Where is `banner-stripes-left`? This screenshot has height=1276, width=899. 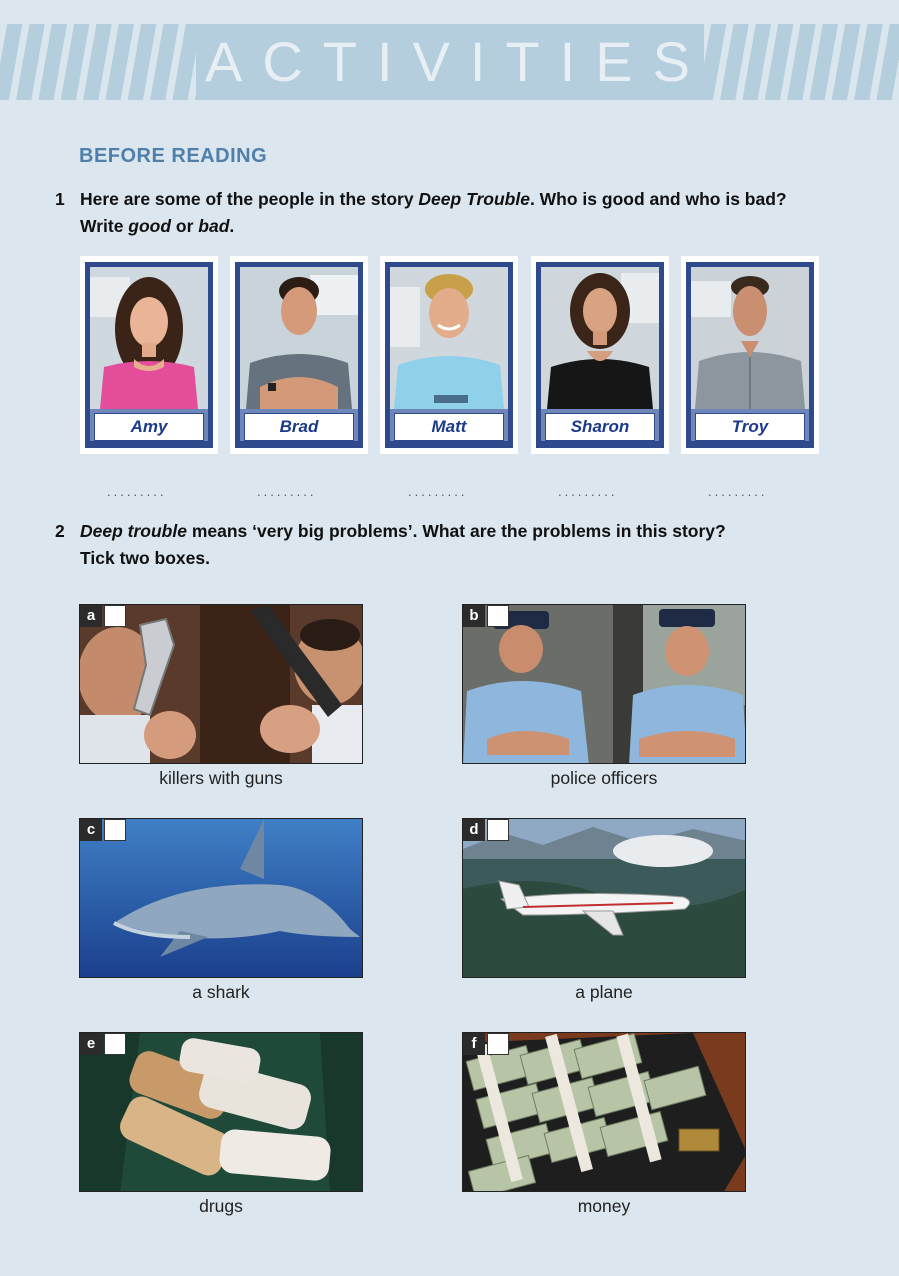 banner-stripes-left is located at coordinates (98, 62).